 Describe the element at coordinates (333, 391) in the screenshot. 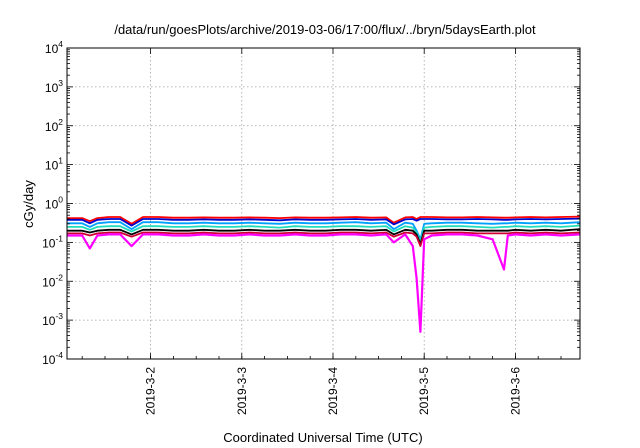

I see `x-tick-label: 2019-3-4` at that location.